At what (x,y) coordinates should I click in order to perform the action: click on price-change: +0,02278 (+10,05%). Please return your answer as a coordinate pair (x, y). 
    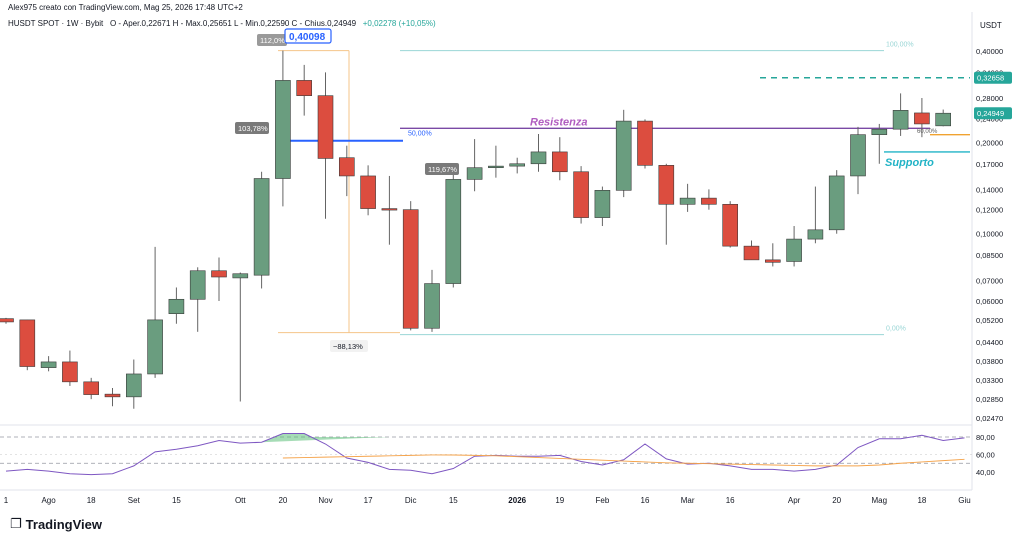
    Looking at the image, I should click on (399, 23).